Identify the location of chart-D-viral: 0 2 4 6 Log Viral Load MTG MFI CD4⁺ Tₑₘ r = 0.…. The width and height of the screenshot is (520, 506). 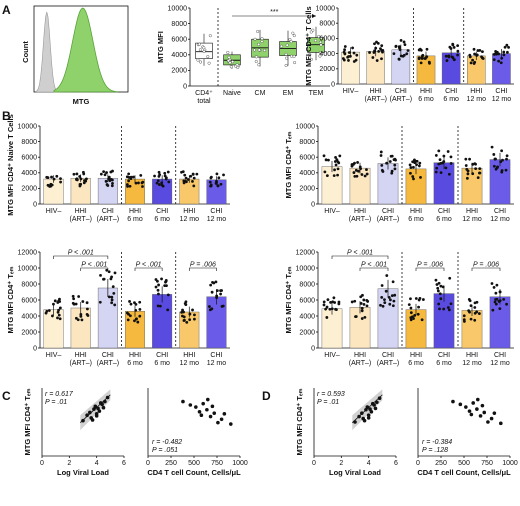
(346, 432).